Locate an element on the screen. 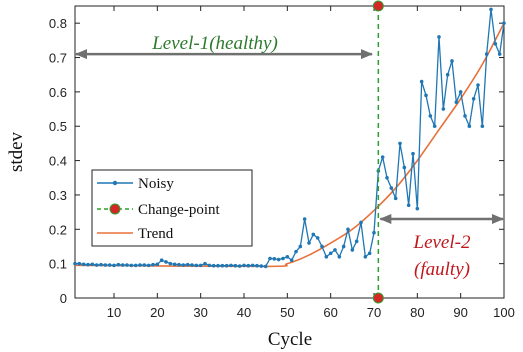  y-tick-label: 0.8 is located at coordinates (58, 23).